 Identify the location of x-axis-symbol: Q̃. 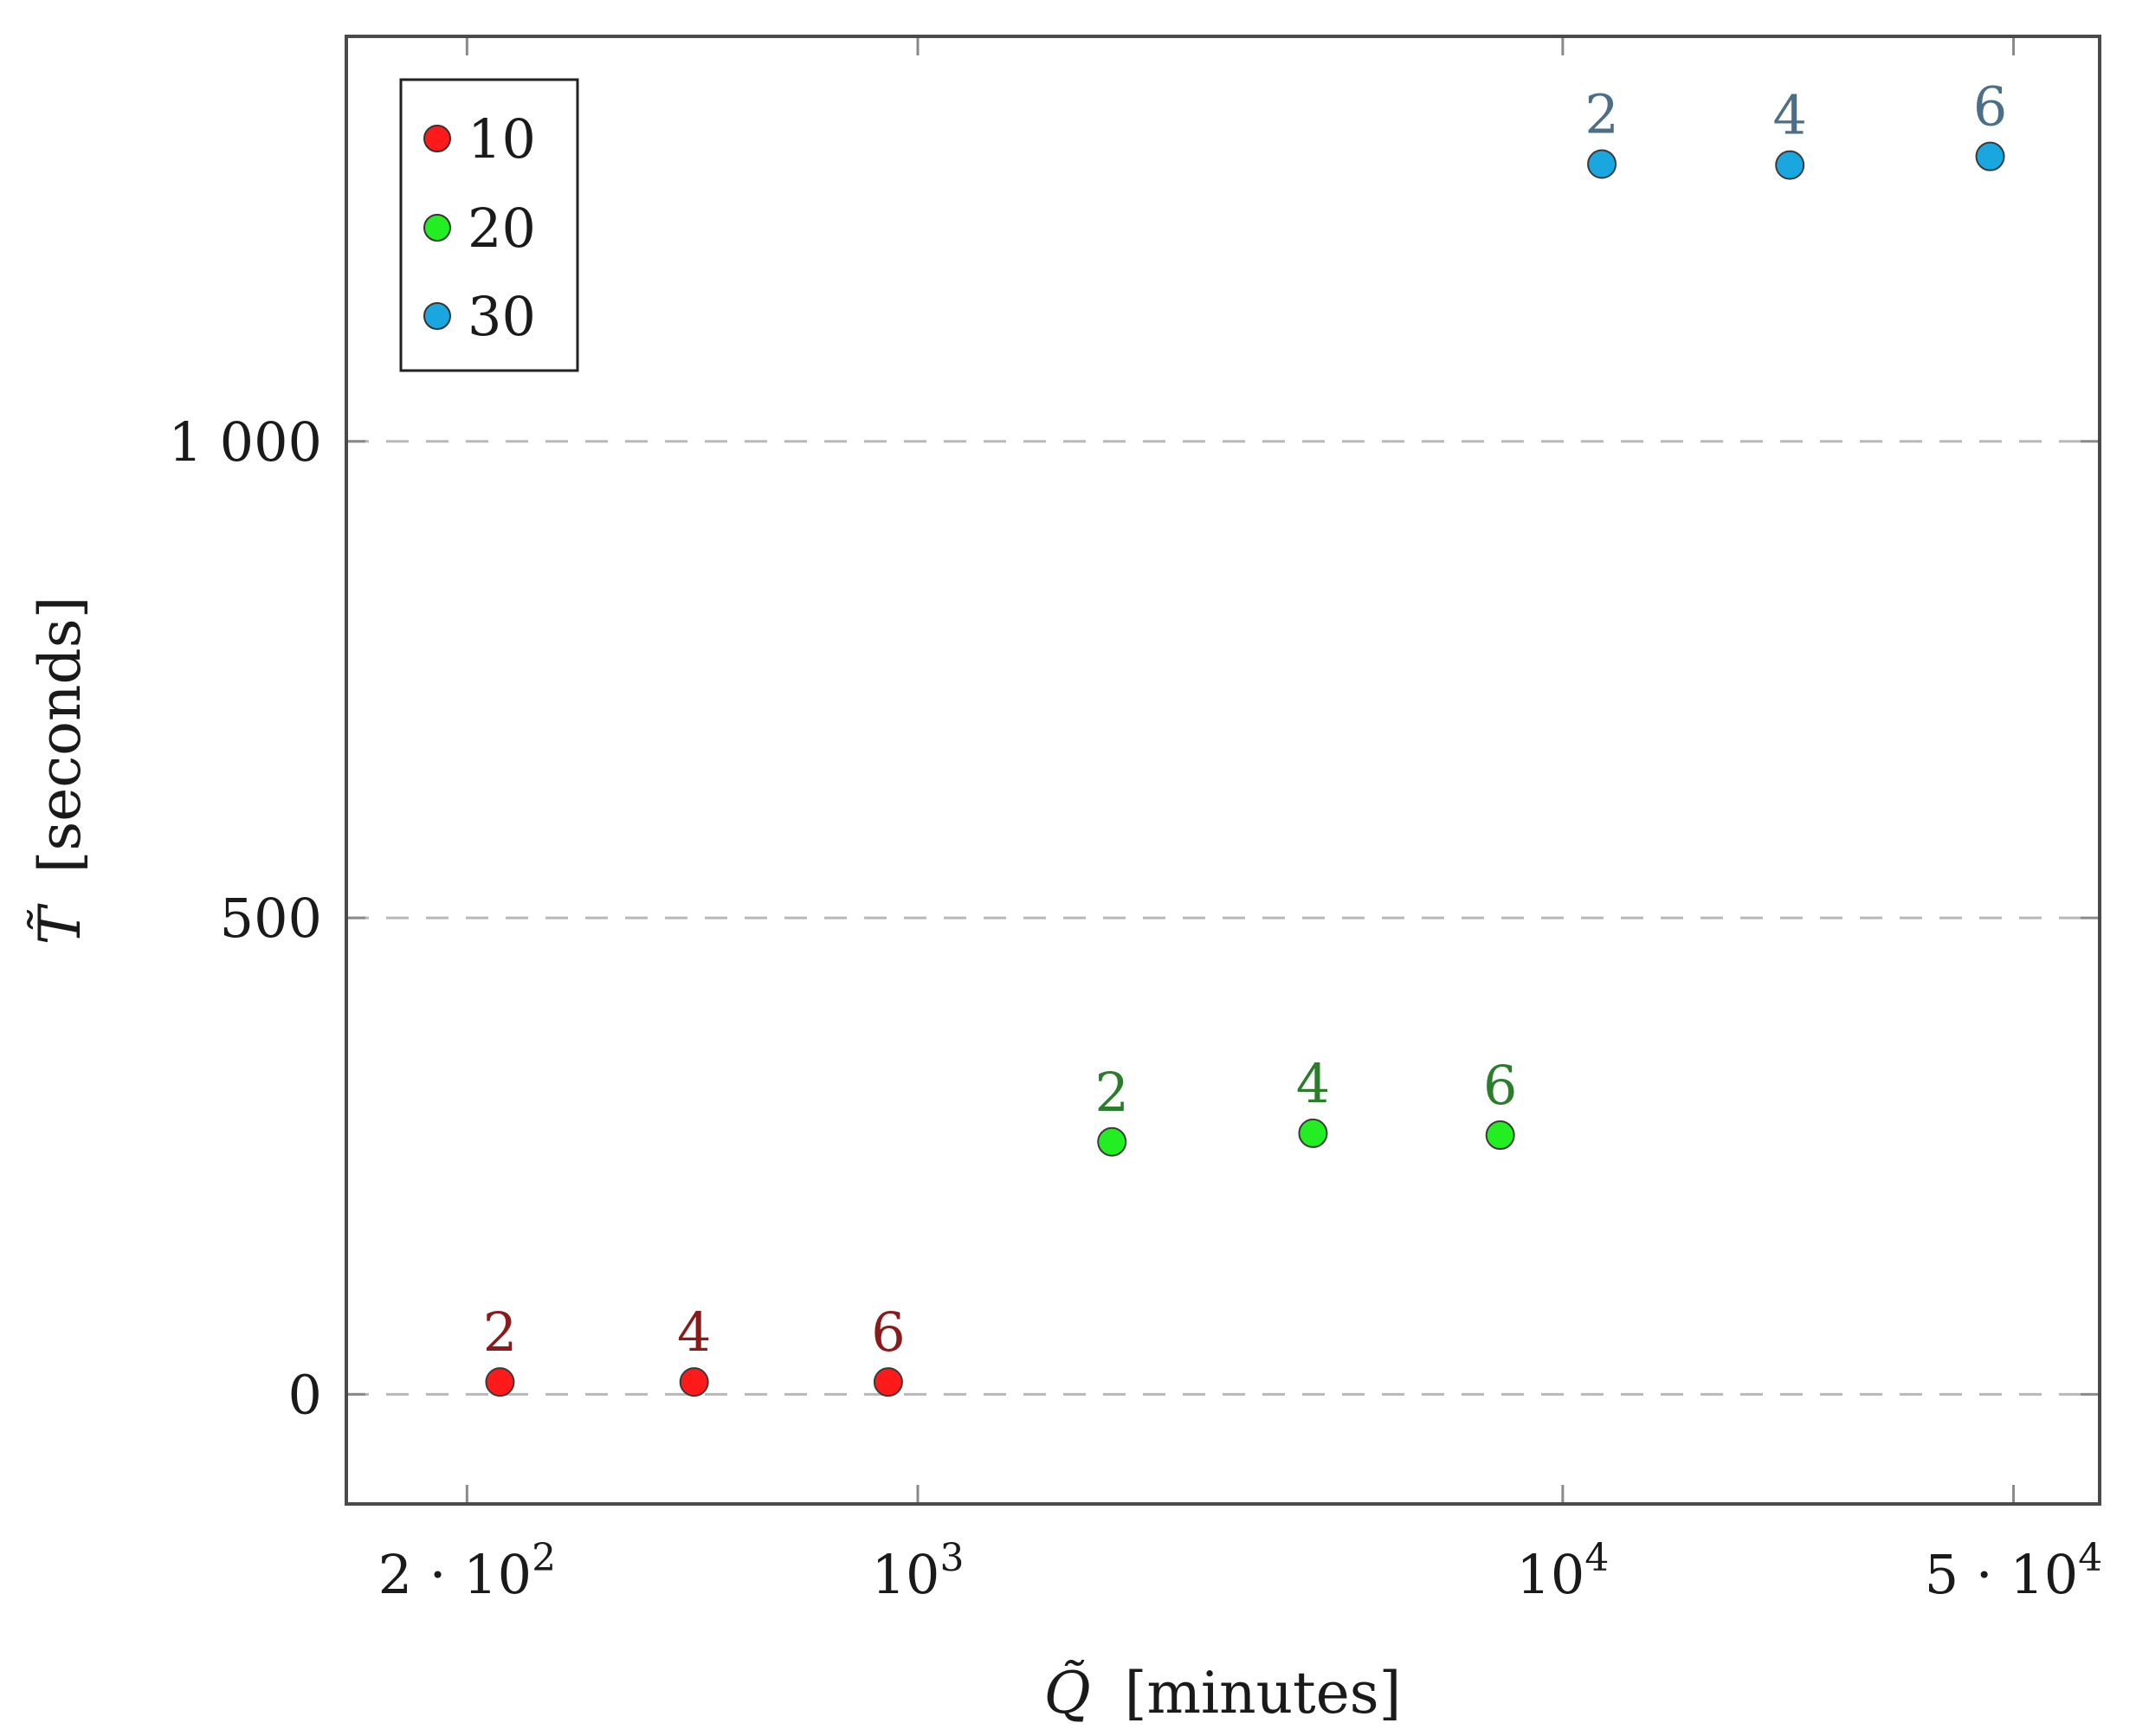
(1067, 1693).